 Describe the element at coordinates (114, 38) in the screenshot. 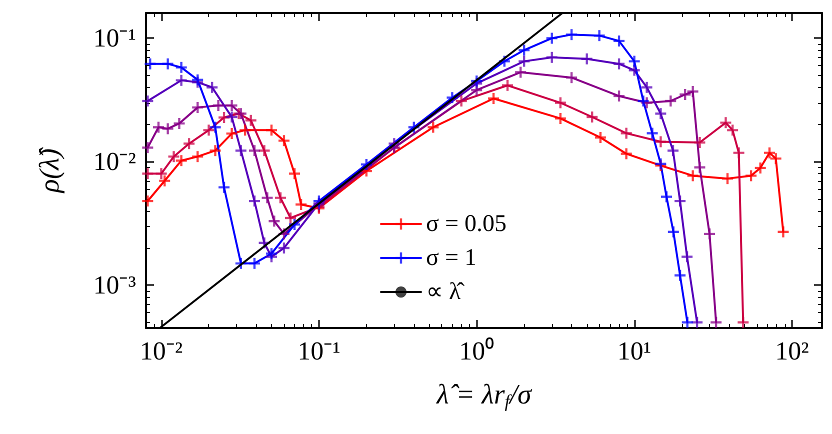

I see `y-tick-label: 10⁻¹` at that location.